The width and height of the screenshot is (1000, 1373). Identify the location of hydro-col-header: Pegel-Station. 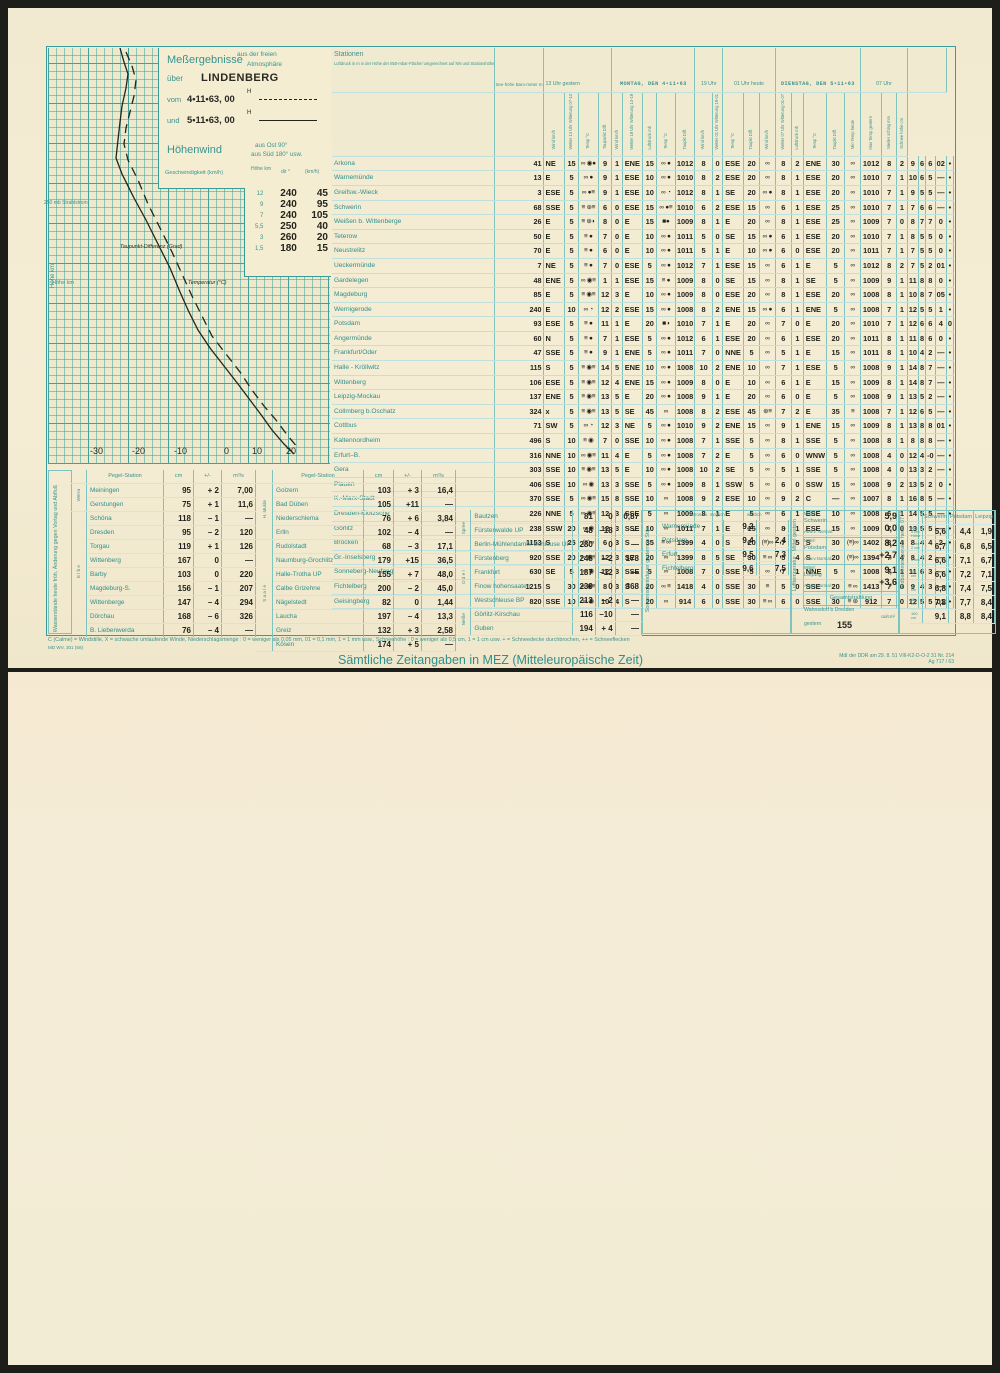
(318, 477).